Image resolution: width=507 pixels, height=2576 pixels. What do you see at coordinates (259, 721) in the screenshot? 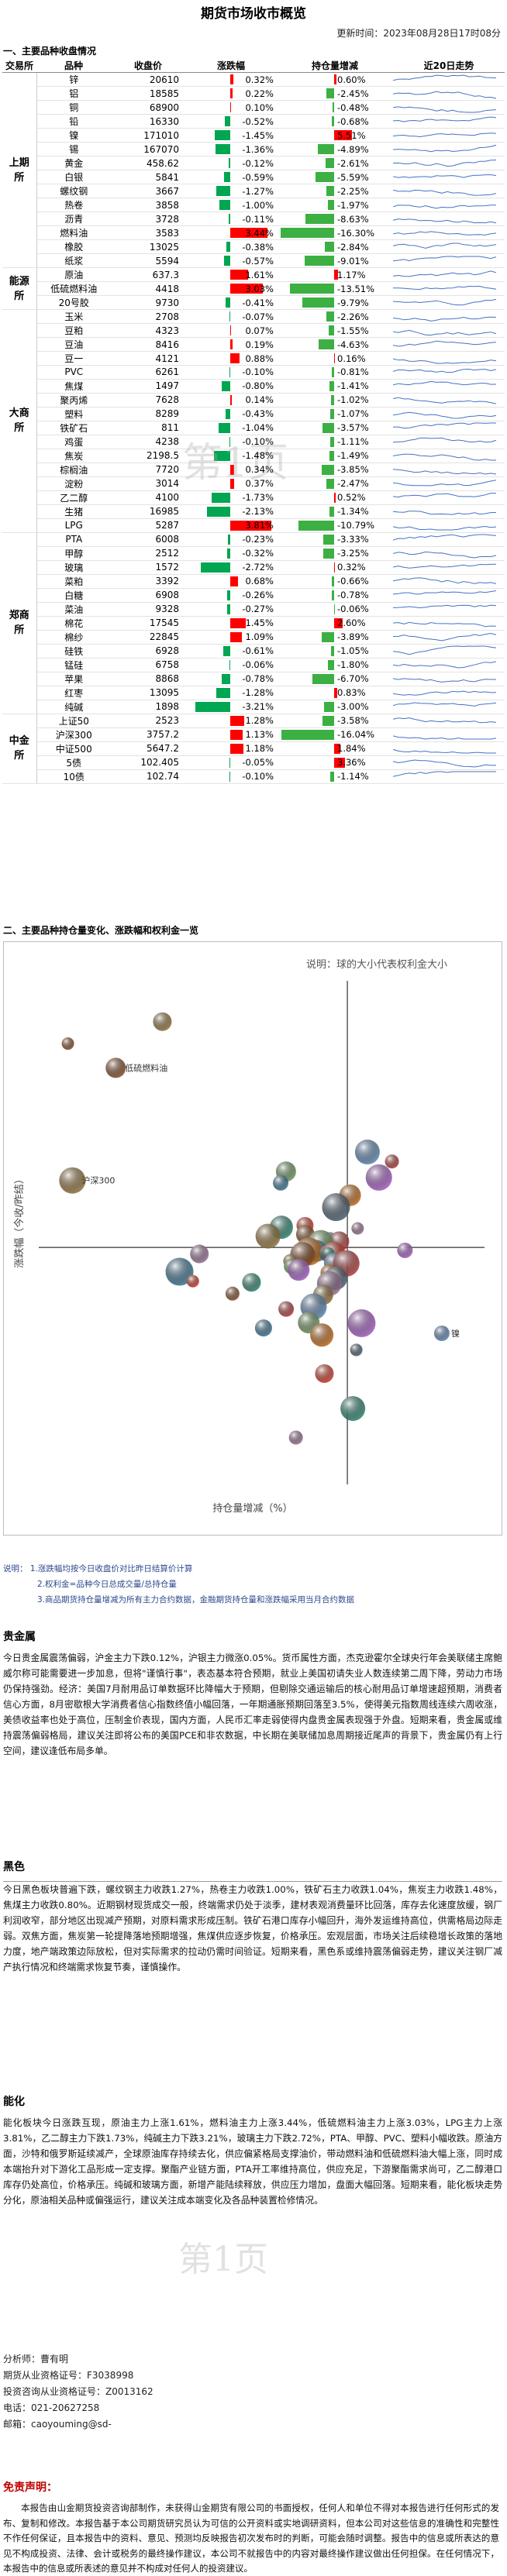
I see `change-label: 1.28%` at bounding box center [259, 721].